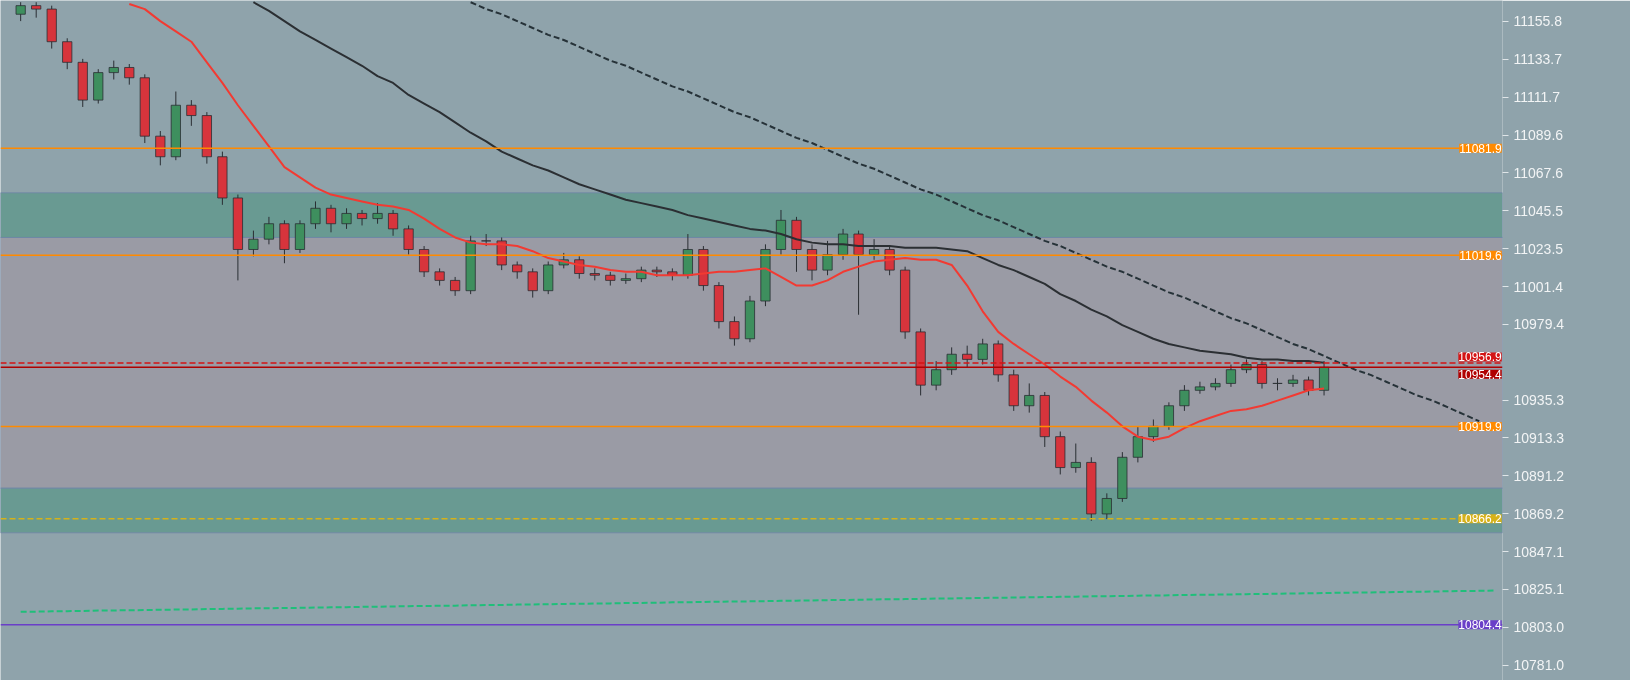 The width and height of the screenshot is (1630, 680). I want to click on y-tick-label: 11045.5, so click(1538, 210).